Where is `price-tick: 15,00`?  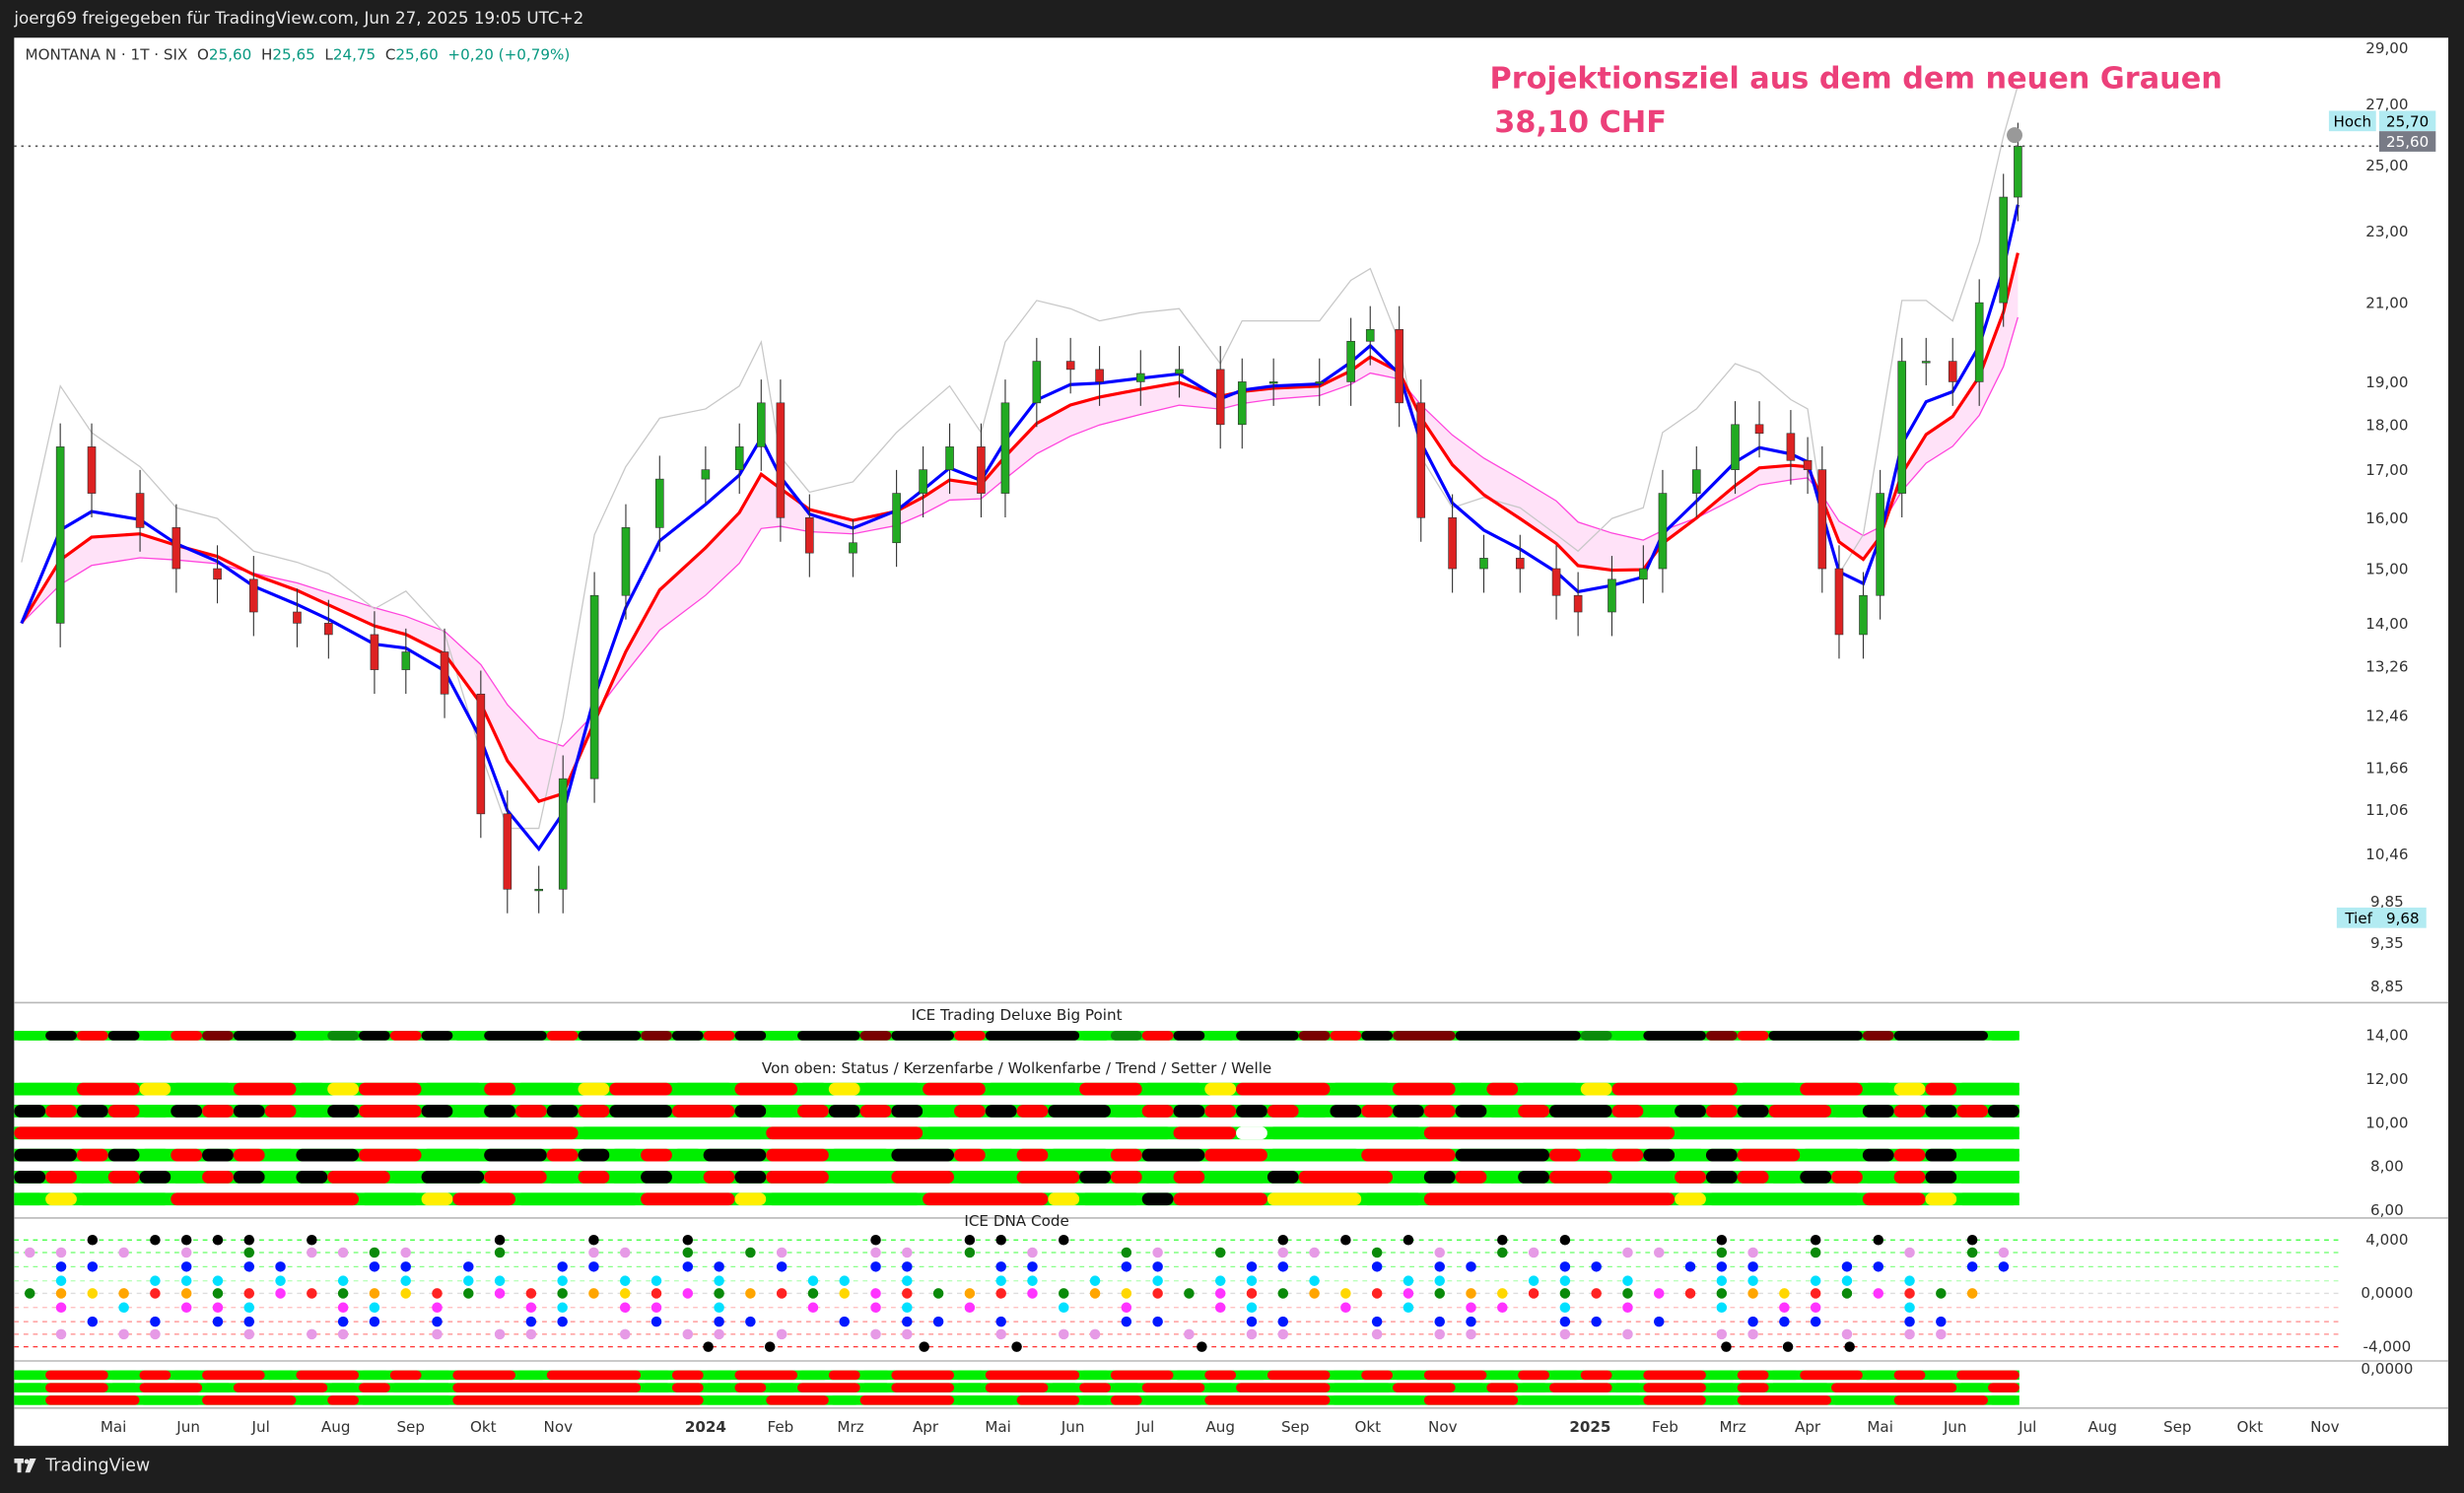
price-tick: 15,00 is located at coordinates (2386, 570).